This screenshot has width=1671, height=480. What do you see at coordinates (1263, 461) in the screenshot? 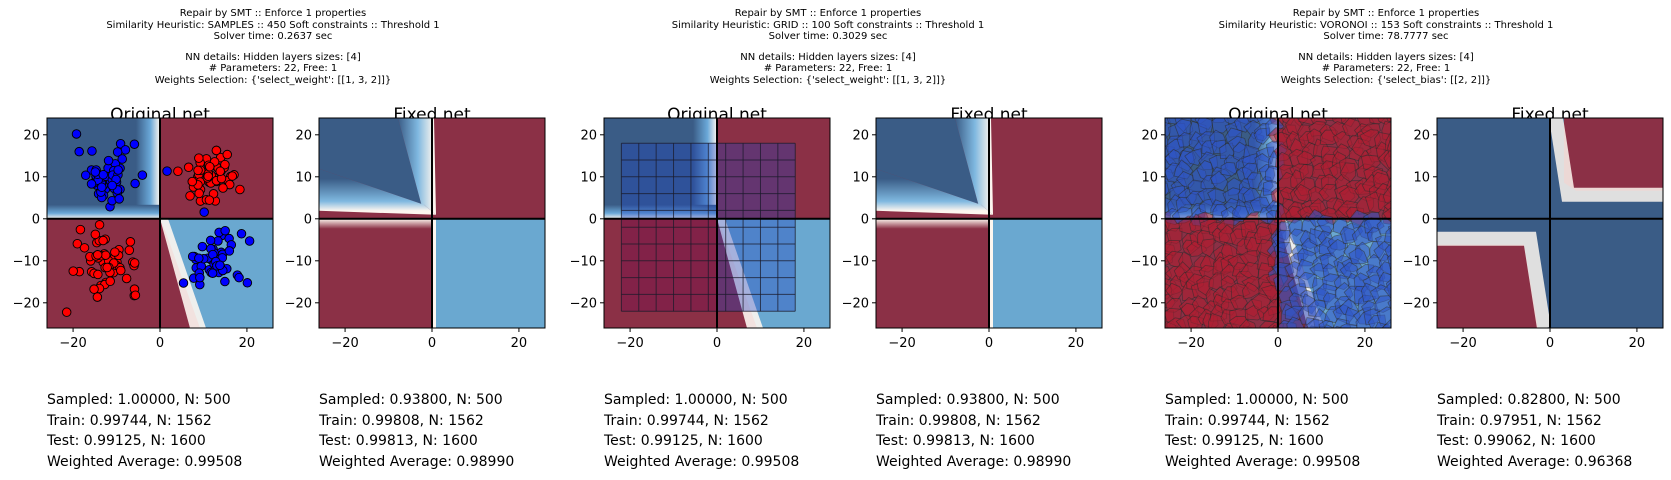
I see `stat-weighted-average: Weighted Average: 0.99508` at bounding box center [1263, 461].